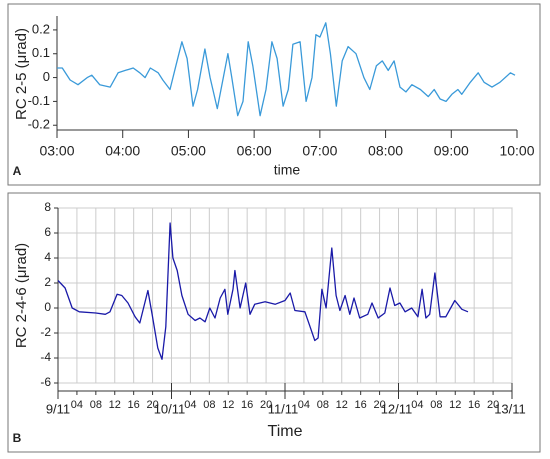 The image size is (550, 459). What do you see at coordinates (17, 438) in the screenshot?
I see `panel-label: B` at bounding box center [17, 438].